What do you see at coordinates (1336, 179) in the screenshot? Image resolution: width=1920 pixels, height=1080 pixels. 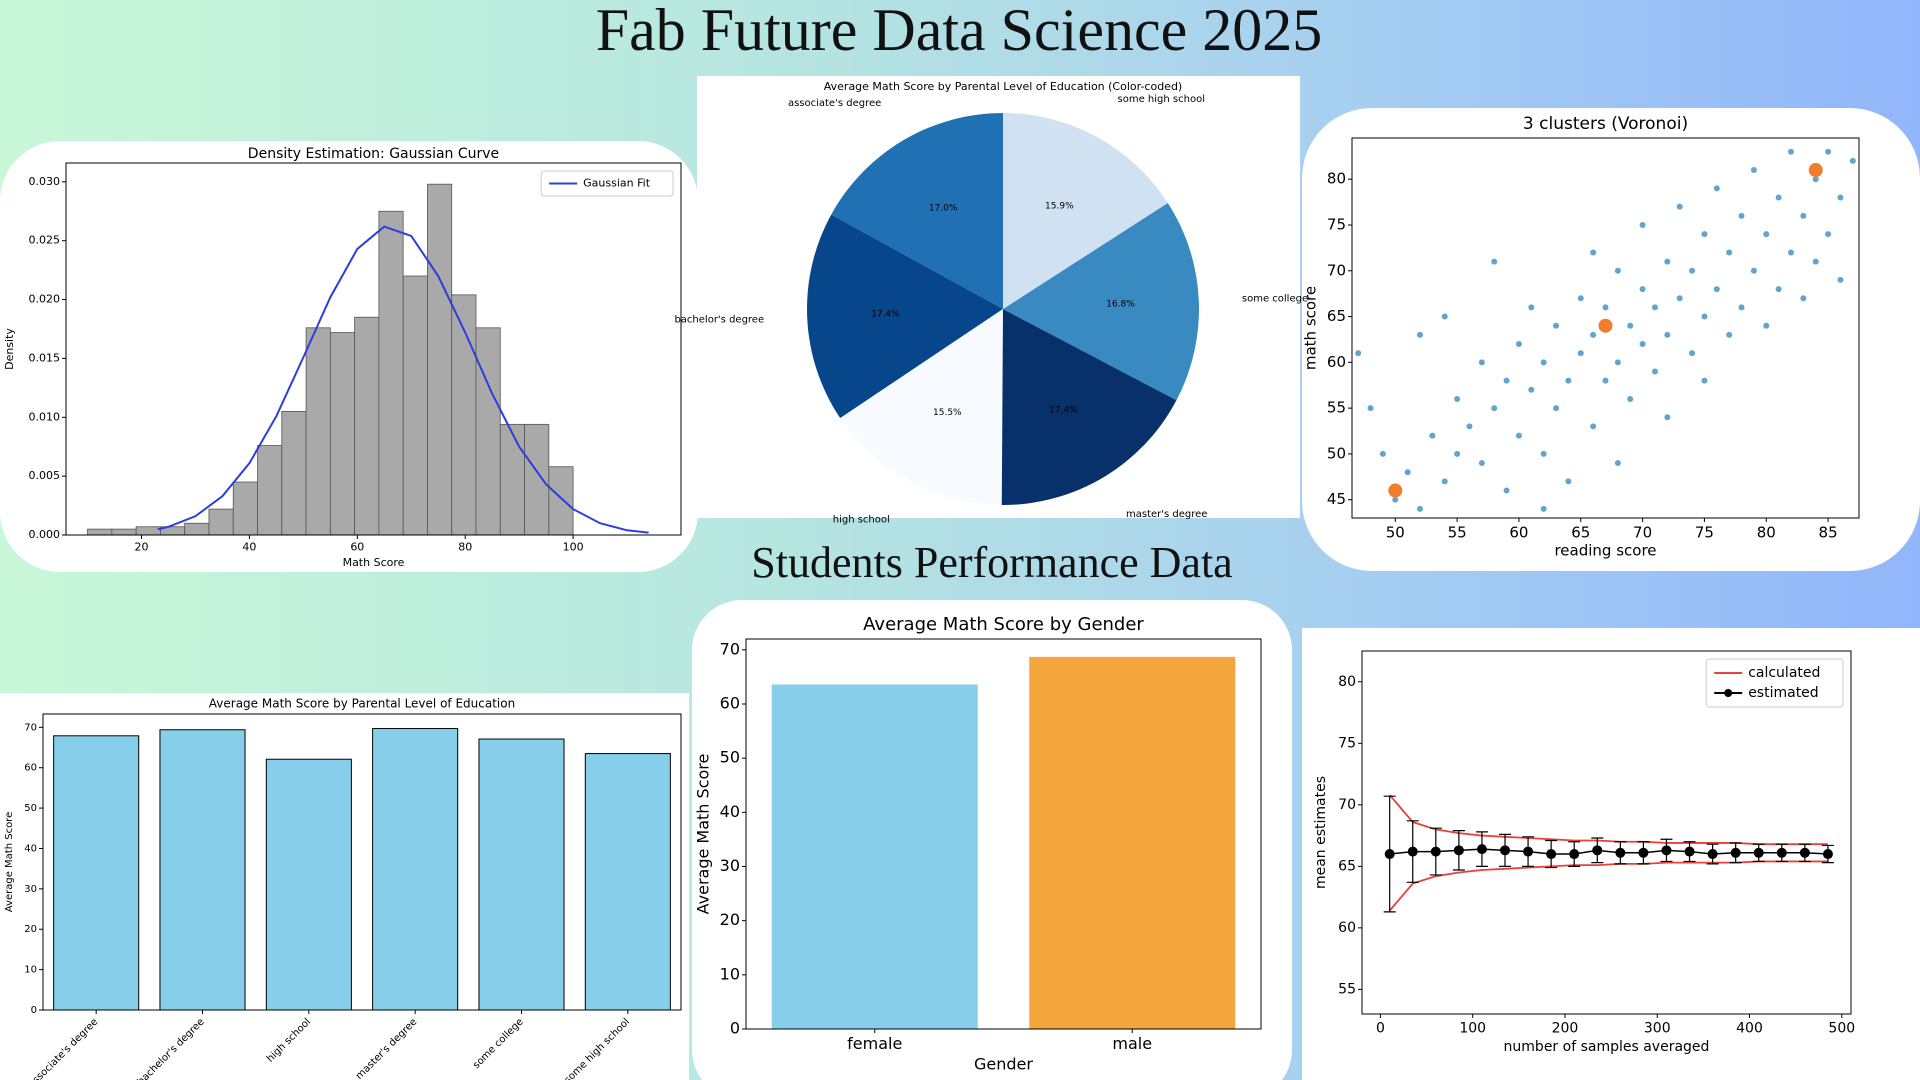 I see `y-tick-label: 80` at bounding box center [1336, 179].